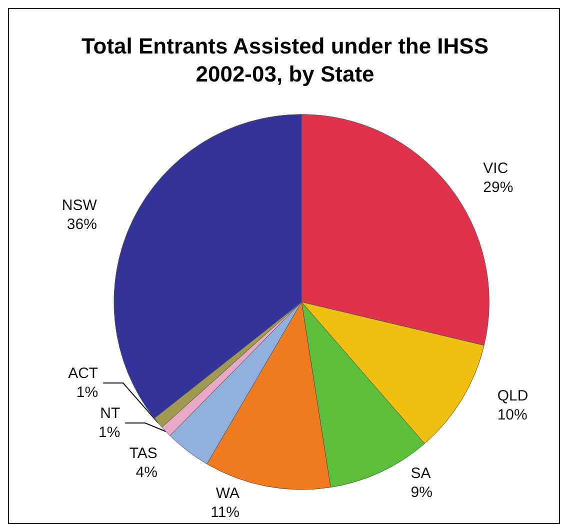 The image size is (570, 532). What do you see at coordinates (228, 493) in the screenshot?
I see `slice-label: WA` at bounding box center [228, 493].